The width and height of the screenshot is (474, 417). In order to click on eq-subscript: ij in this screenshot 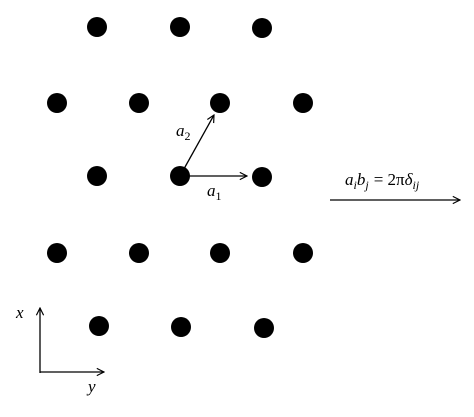, I will do `click(416, 185)`.